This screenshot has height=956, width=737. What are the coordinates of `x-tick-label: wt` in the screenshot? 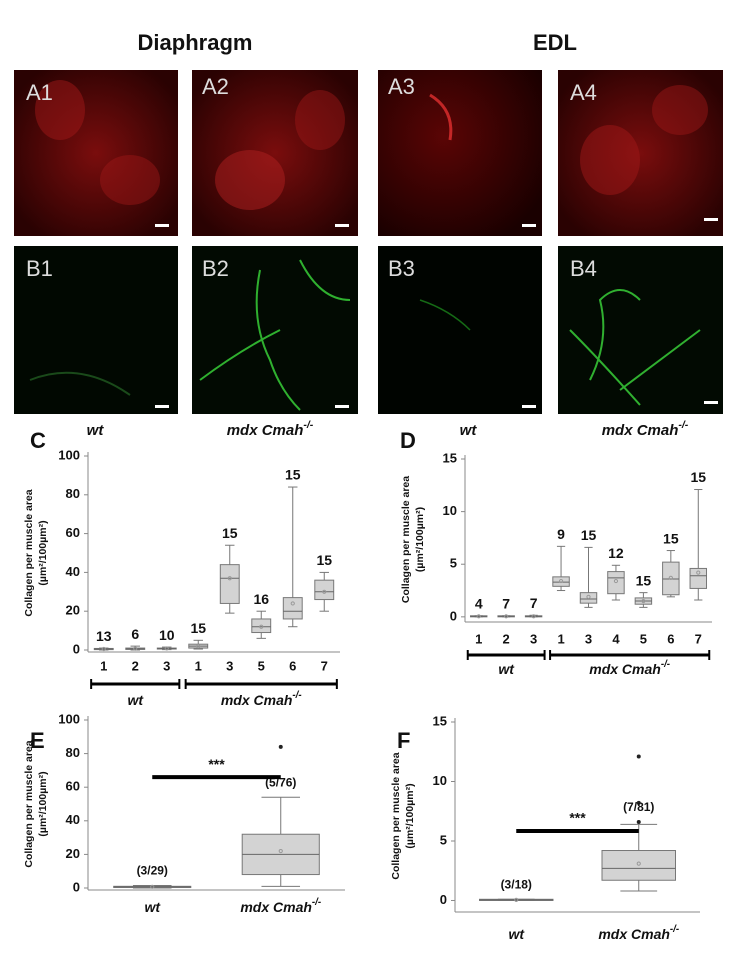 It's located at (516, 934).